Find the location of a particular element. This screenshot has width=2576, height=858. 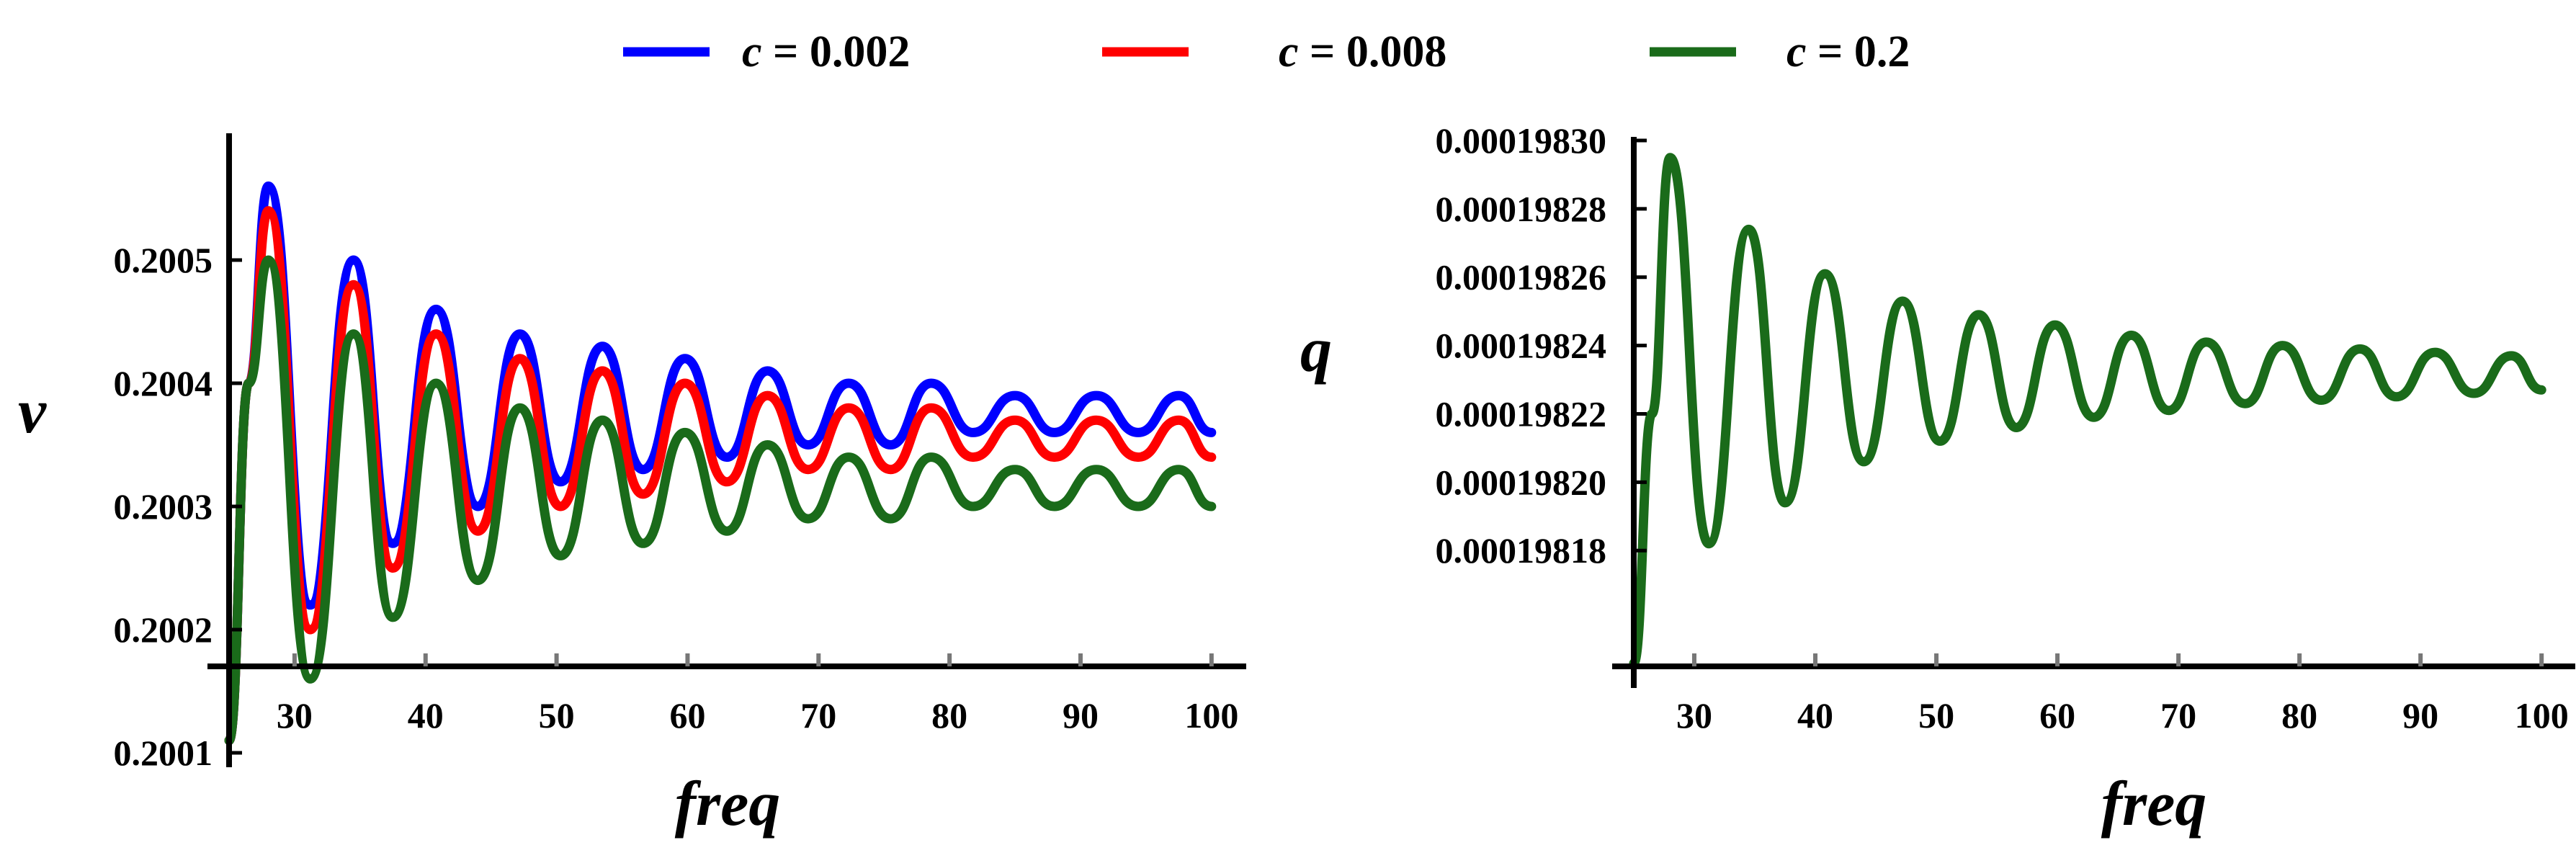

legend-label-value-0: = 0.002 is located at coordinates (836, 51).